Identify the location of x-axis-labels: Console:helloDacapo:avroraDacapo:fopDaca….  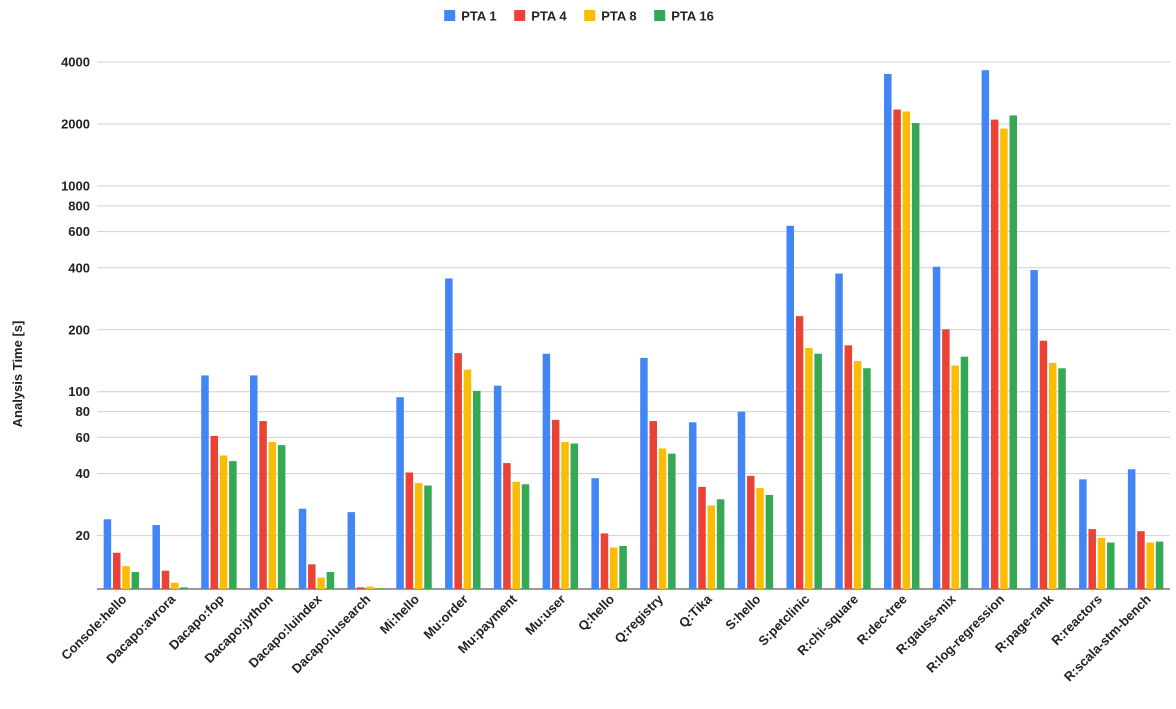
(606, 637).